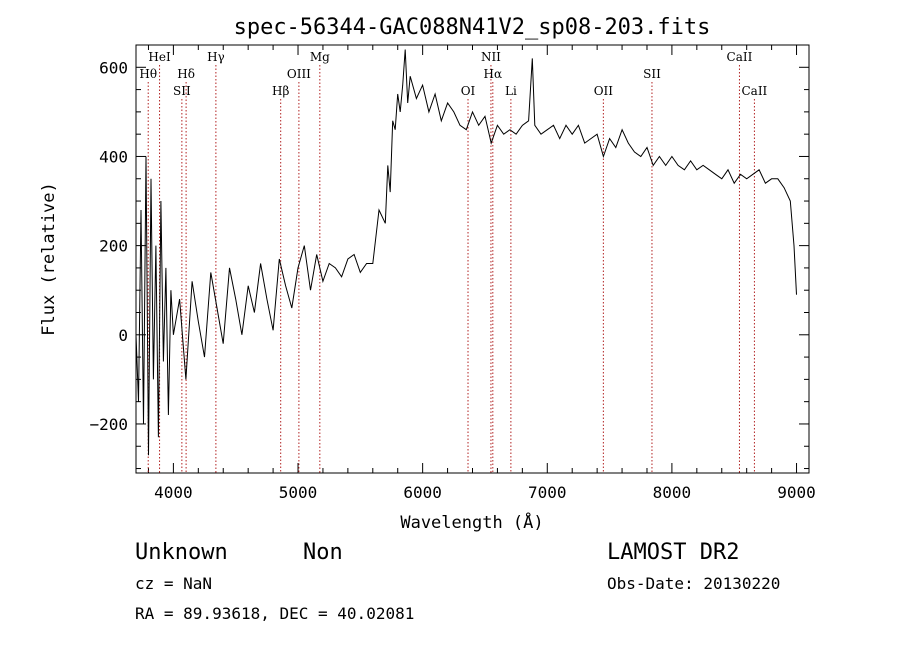 This screenshot has height=649, width=900. What do you see at coordinates (796, 492) in the screenshot?
I see `x-tick-label: 9000` at bounding box center [796, 492].